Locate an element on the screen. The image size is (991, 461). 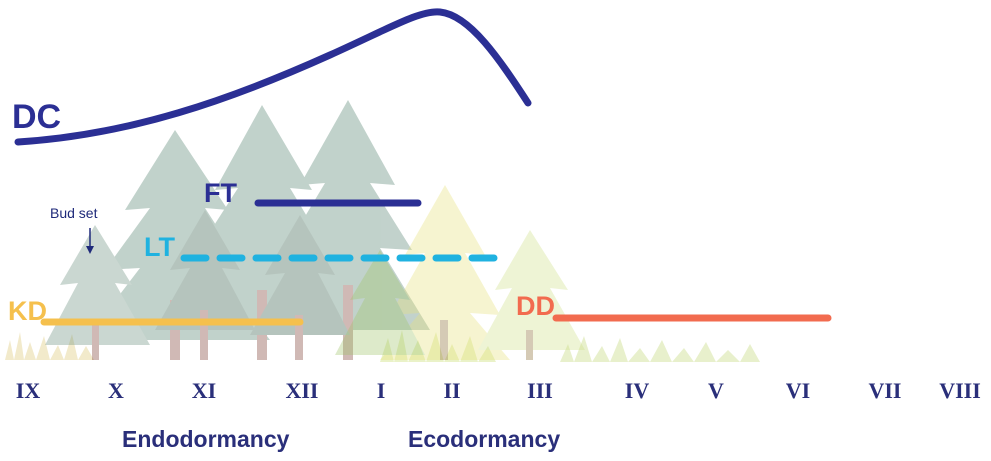
month-label: I is located at coordinates (381, 390).